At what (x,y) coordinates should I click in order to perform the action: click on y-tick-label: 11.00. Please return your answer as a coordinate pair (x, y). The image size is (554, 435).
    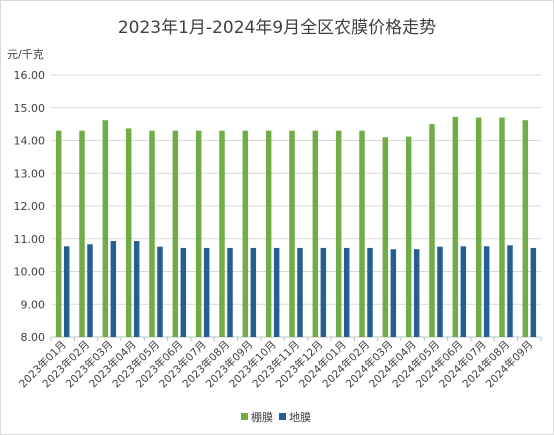
    Looking at the image, I should click on (30, 239).